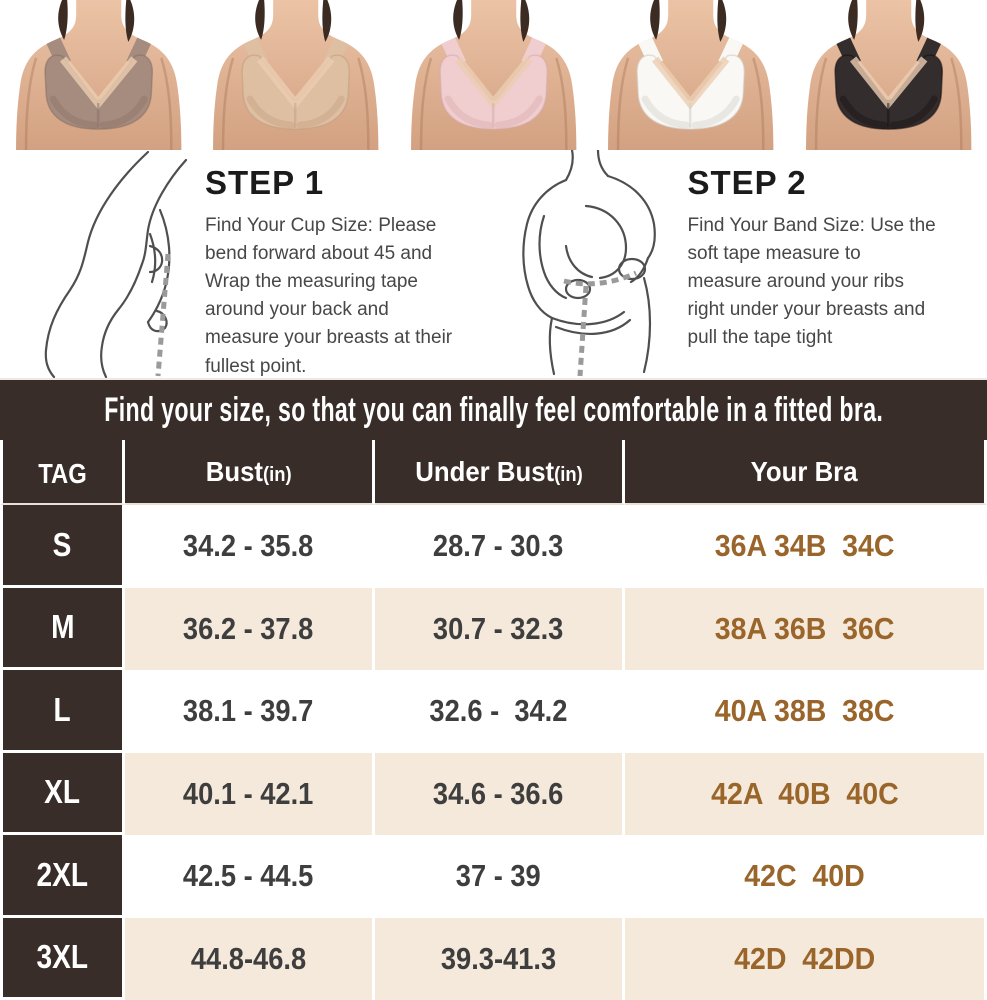 Image resolution: width=987 pixels, height=1000 pixels. Describe the element at coordinates (62, 793) in the screenshot. I see `tag-cell-xl: XL` at that location.